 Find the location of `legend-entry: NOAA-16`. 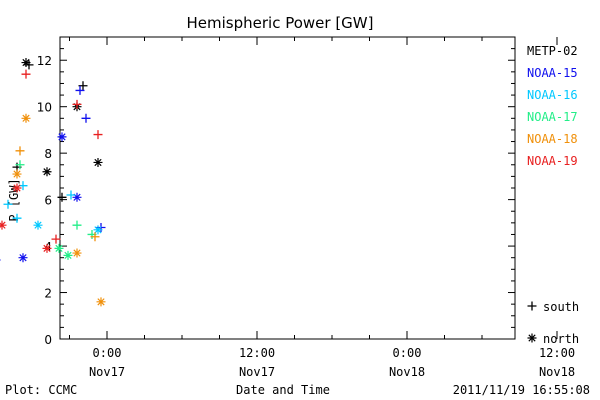

legend-entry: NOAA-16 is located at coordinates (552, 95).